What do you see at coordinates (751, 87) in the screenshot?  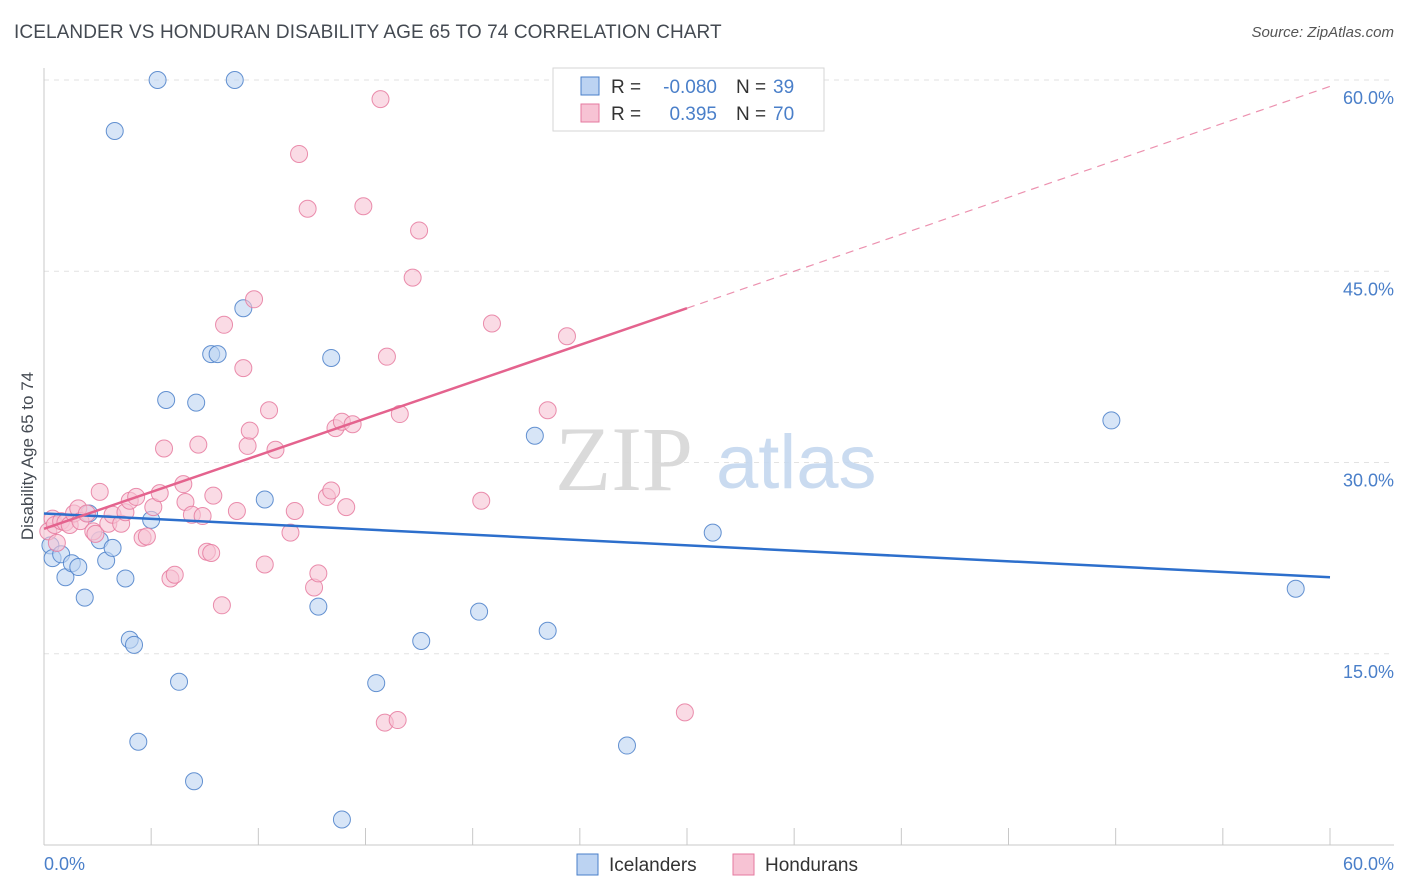 I see `legend-n-label-1: N =` at bounding box center [751, 87].